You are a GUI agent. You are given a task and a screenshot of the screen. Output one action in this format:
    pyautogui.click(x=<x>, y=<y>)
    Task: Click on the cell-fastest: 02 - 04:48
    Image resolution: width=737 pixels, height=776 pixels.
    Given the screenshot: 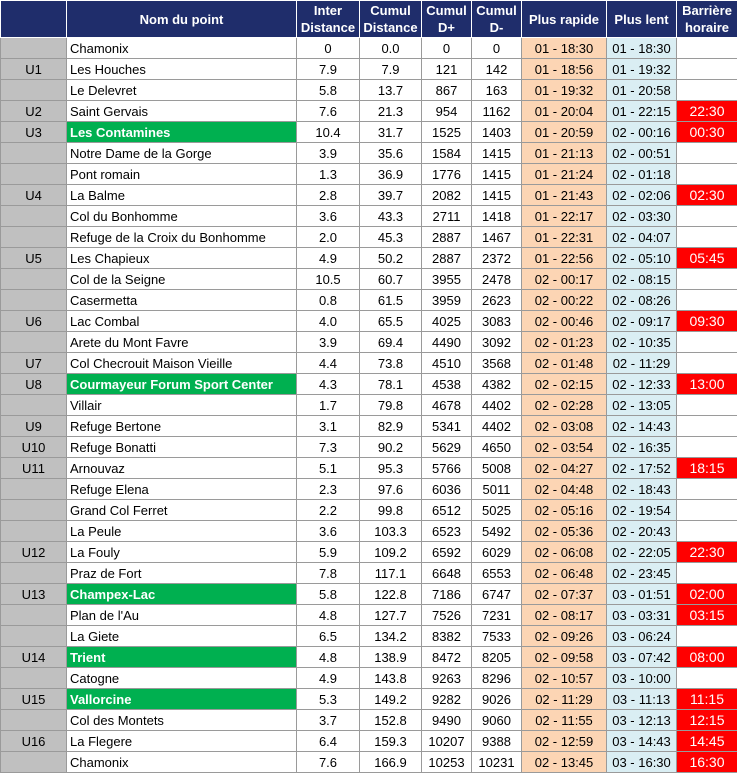 What is the action you would take?
    pyautogui.click(x=564, y=489)
    